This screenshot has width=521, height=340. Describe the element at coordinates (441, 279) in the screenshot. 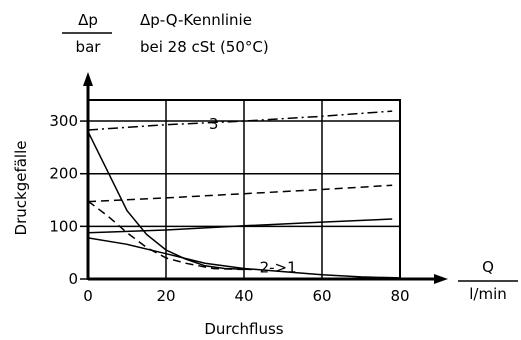

I see `x-axis-arrowhead` at that location.